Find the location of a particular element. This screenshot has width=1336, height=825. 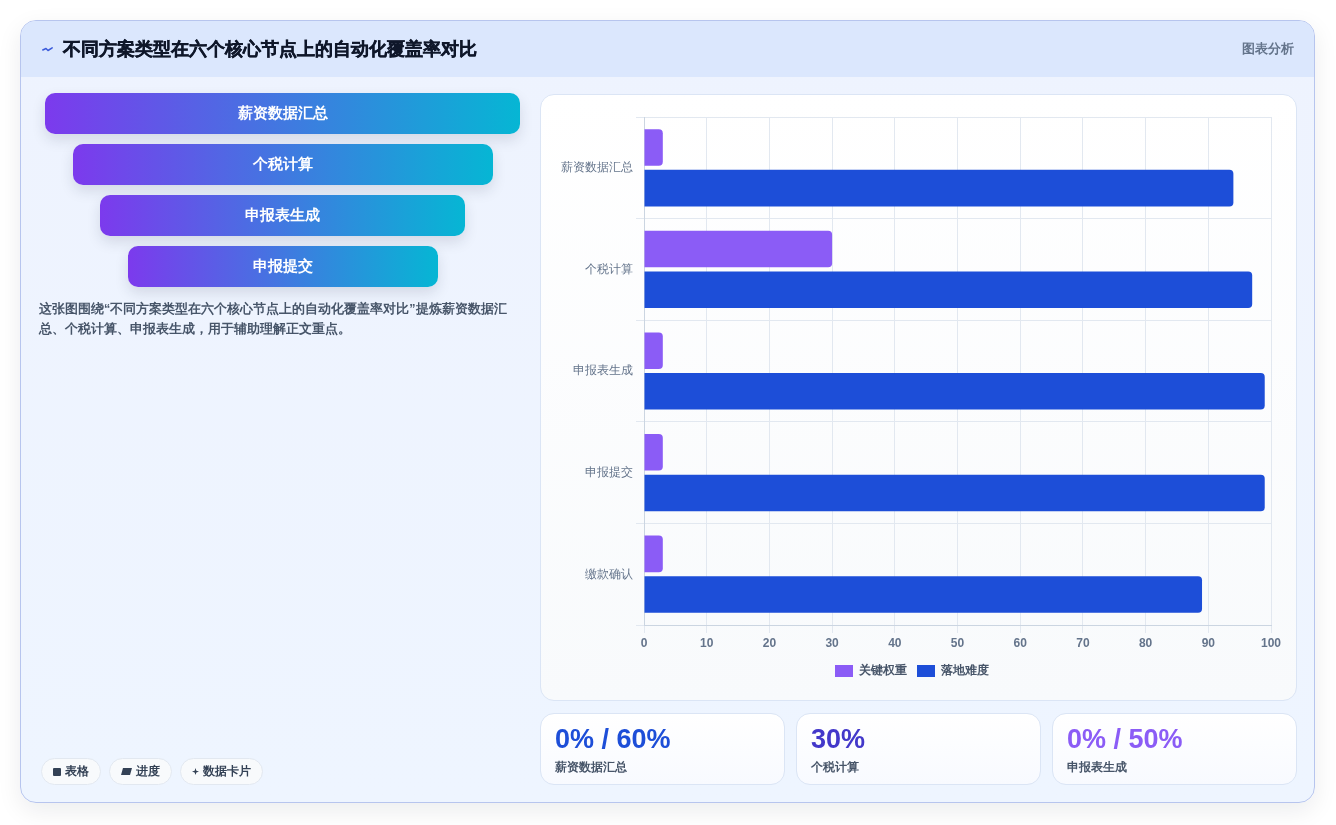

x-tick-label: 50 is located at coordinates (957, 642).